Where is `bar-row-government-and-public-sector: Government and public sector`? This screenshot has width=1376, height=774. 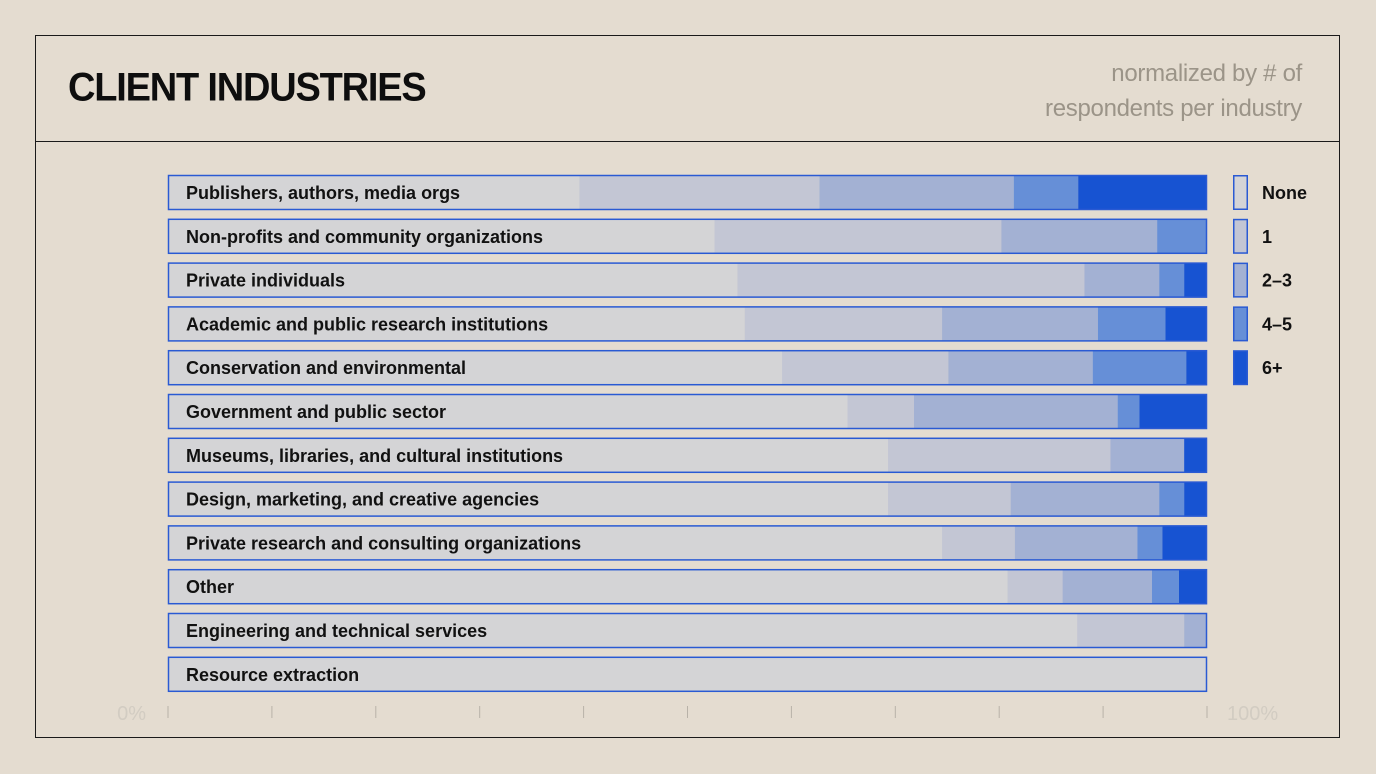
bar-row-government-and-public-sector: Government and public sector is located at coordinates (687, 411).